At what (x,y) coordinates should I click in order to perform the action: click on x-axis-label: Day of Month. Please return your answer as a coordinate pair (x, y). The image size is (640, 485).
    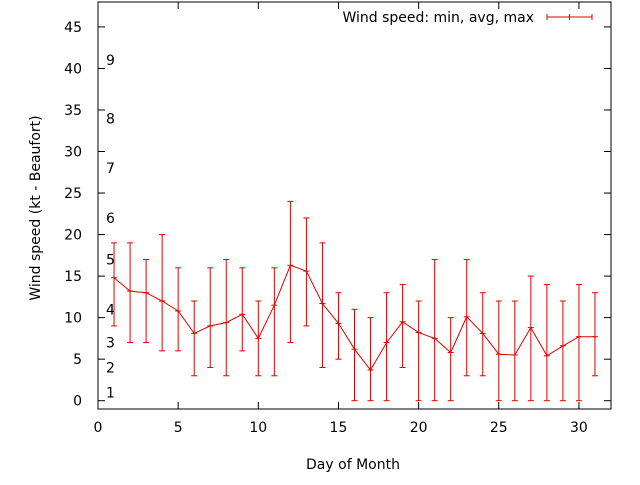
    Looking at the image, I should click on (353, 465).